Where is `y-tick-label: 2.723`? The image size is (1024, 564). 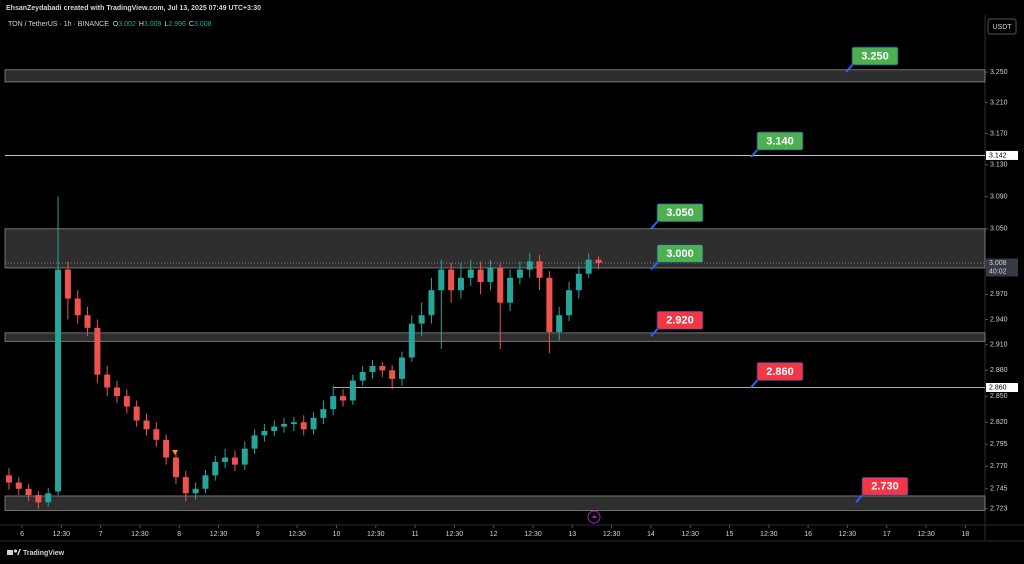 y-tick-label: 2.723 is located at coordinates (999, 508).